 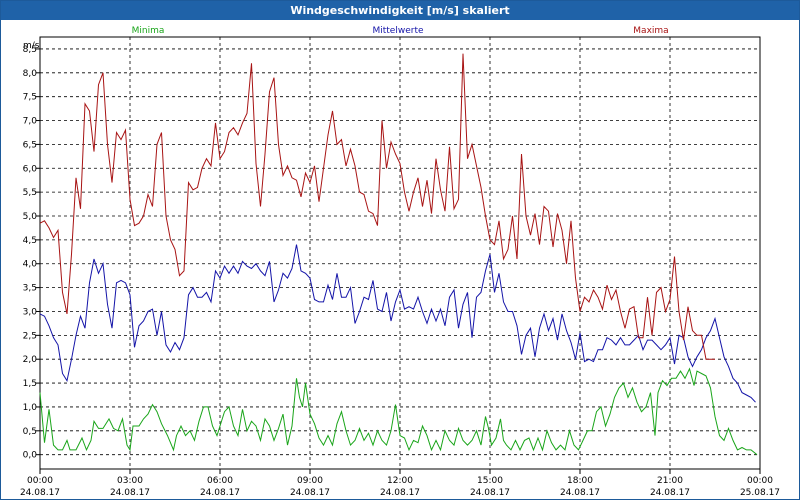 I want to click on x-tick-time-label: 18:00, so click(x=580, y=481).